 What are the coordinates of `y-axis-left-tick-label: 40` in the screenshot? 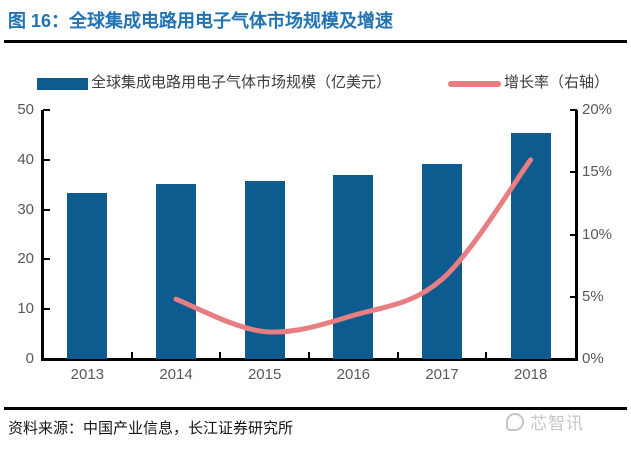 It's located at (25, 159).